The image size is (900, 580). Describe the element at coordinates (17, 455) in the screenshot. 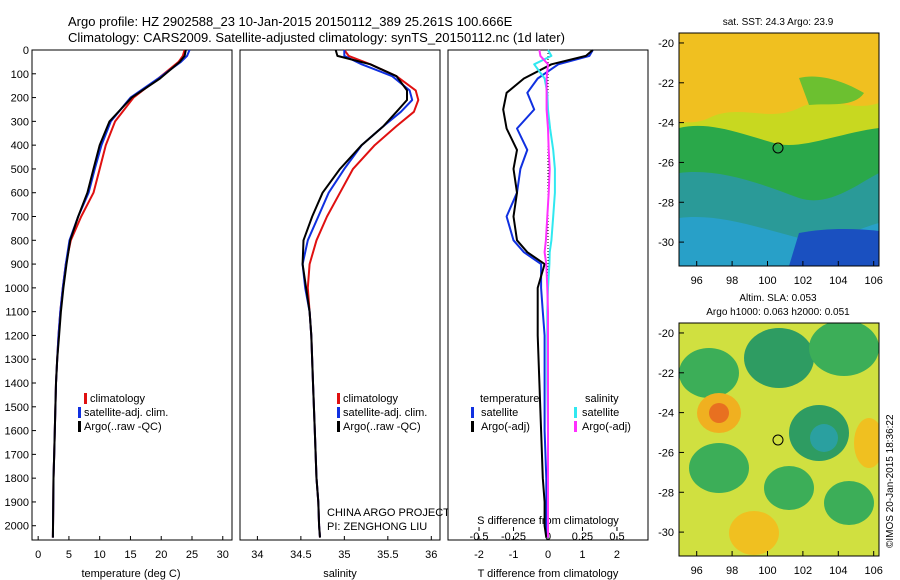

I see `depth-tick-label: 1700` at that location.